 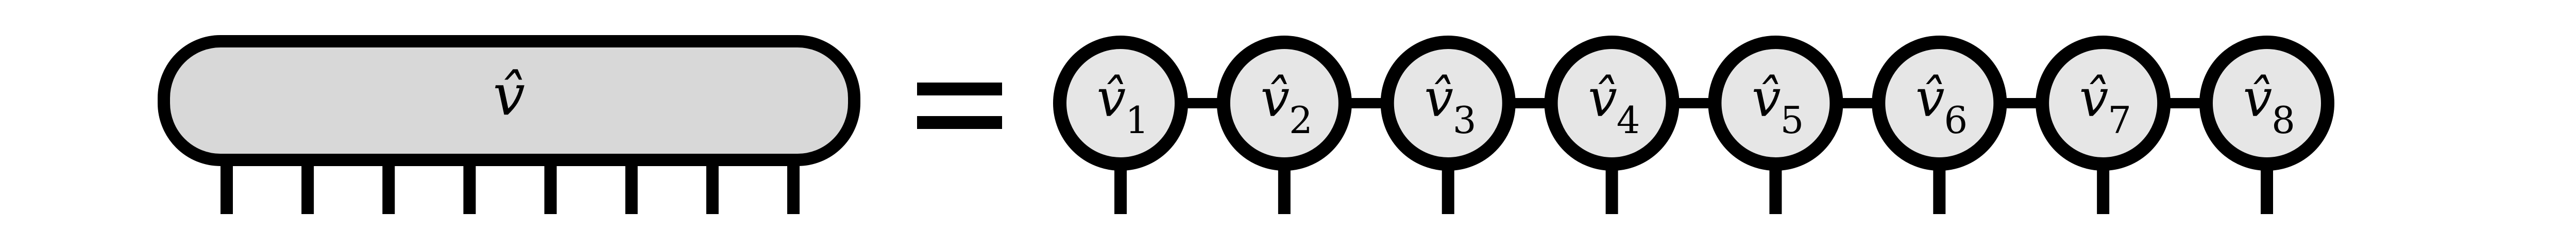 I want to click on mps-node: v̂7, so click(x=2103, y=103).